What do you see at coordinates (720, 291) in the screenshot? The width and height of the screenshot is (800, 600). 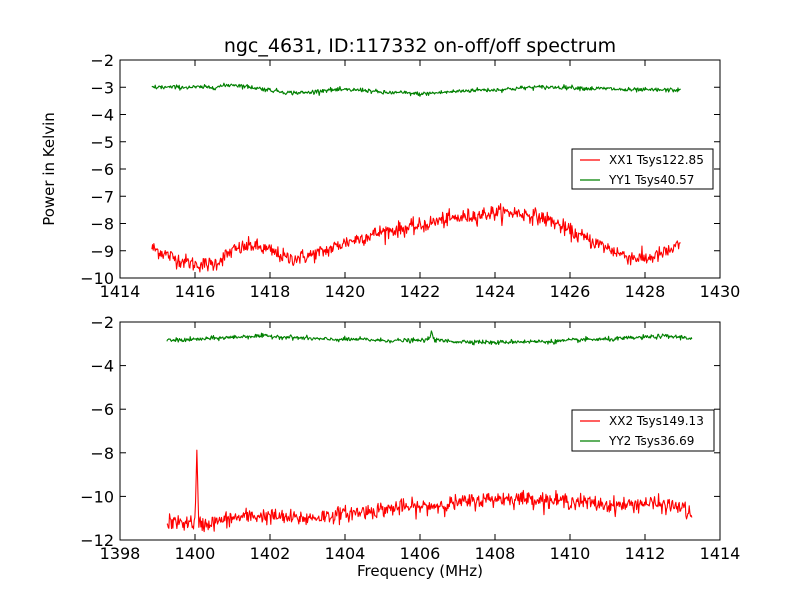 I see `x-tick-label: 1430` at bounding box center [720, 291].